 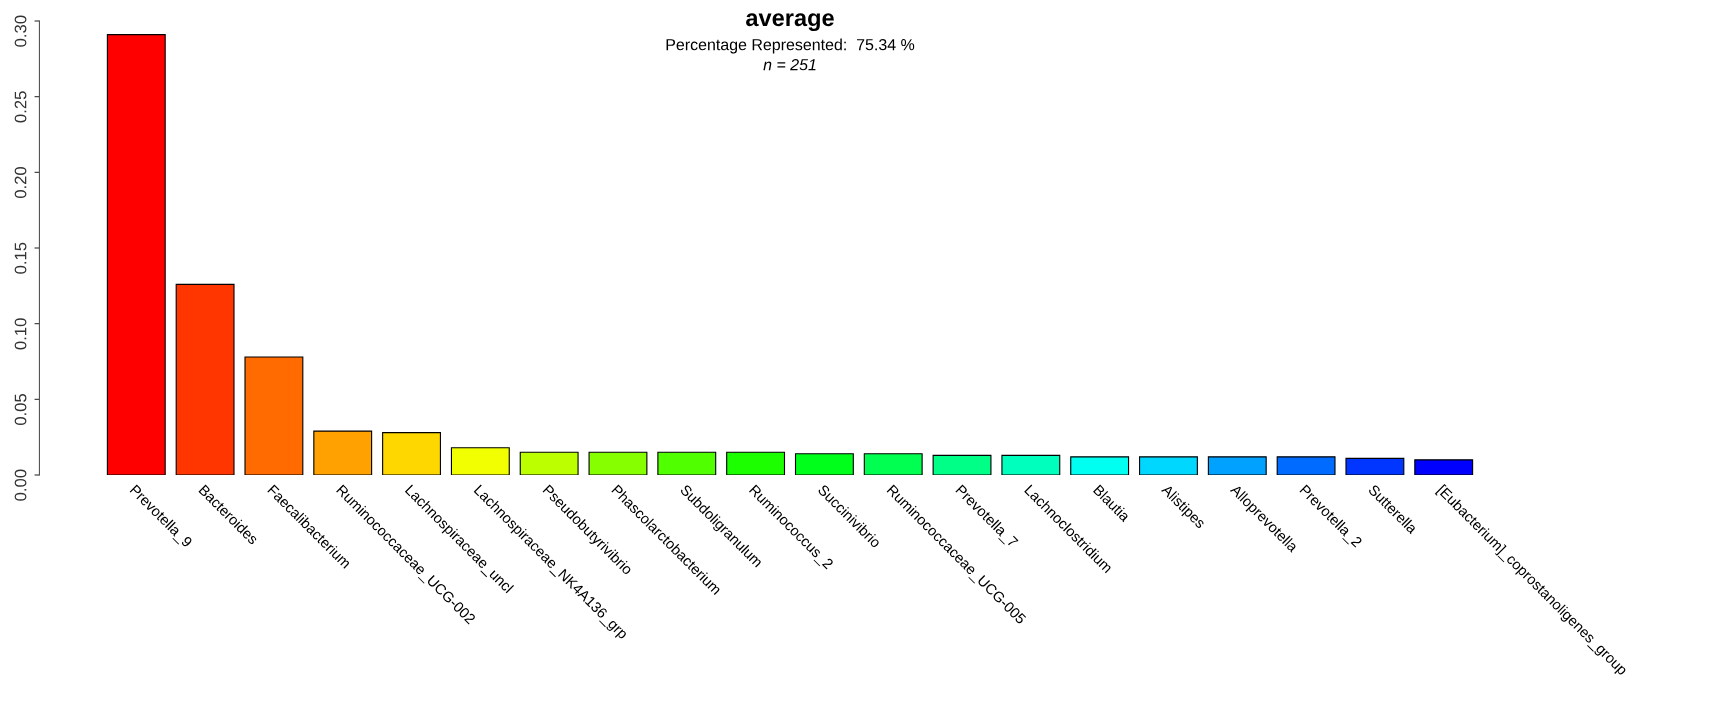 What do you see at coordinates (789, 64) in the screenshot?
I see `annotation: n = 251` at bounding box center [789, 64].